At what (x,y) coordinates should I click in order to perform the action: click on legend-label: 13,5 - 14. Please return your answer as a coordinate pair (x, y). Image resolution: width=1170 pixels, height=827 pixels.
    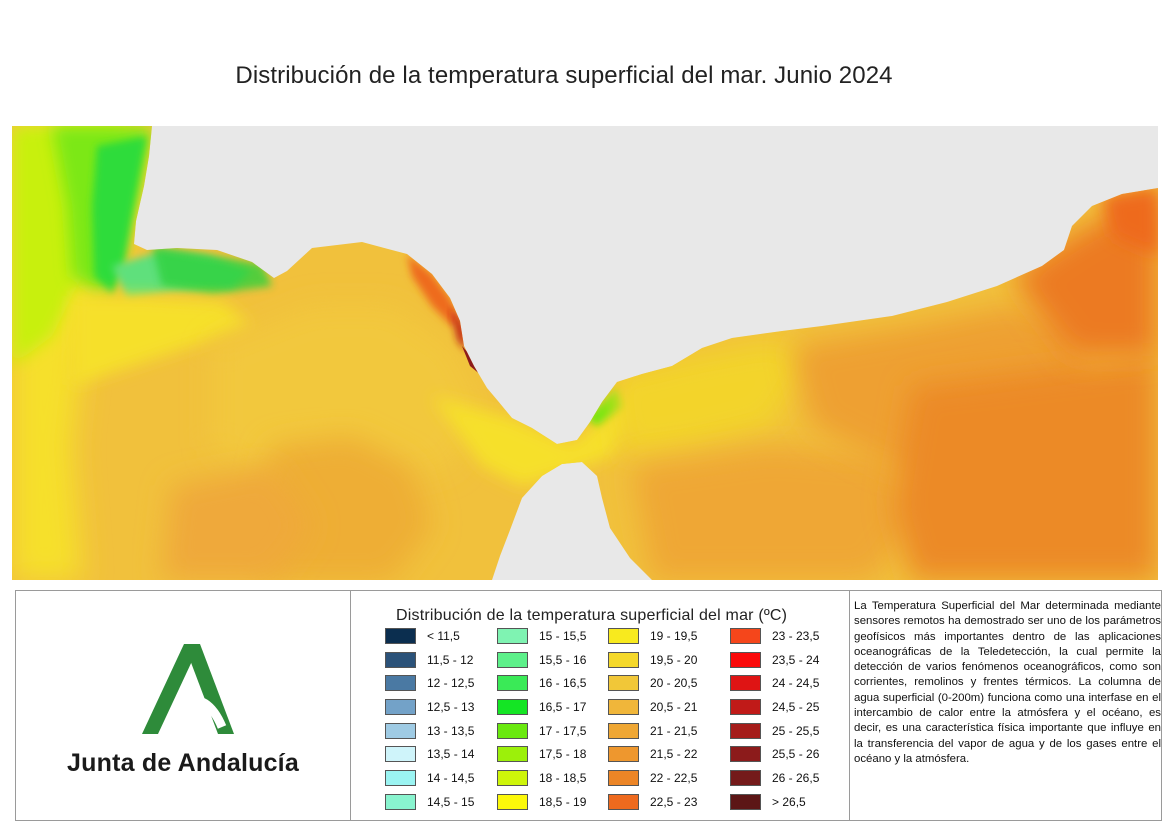
    Looking at the image, I should click on (451, 754).